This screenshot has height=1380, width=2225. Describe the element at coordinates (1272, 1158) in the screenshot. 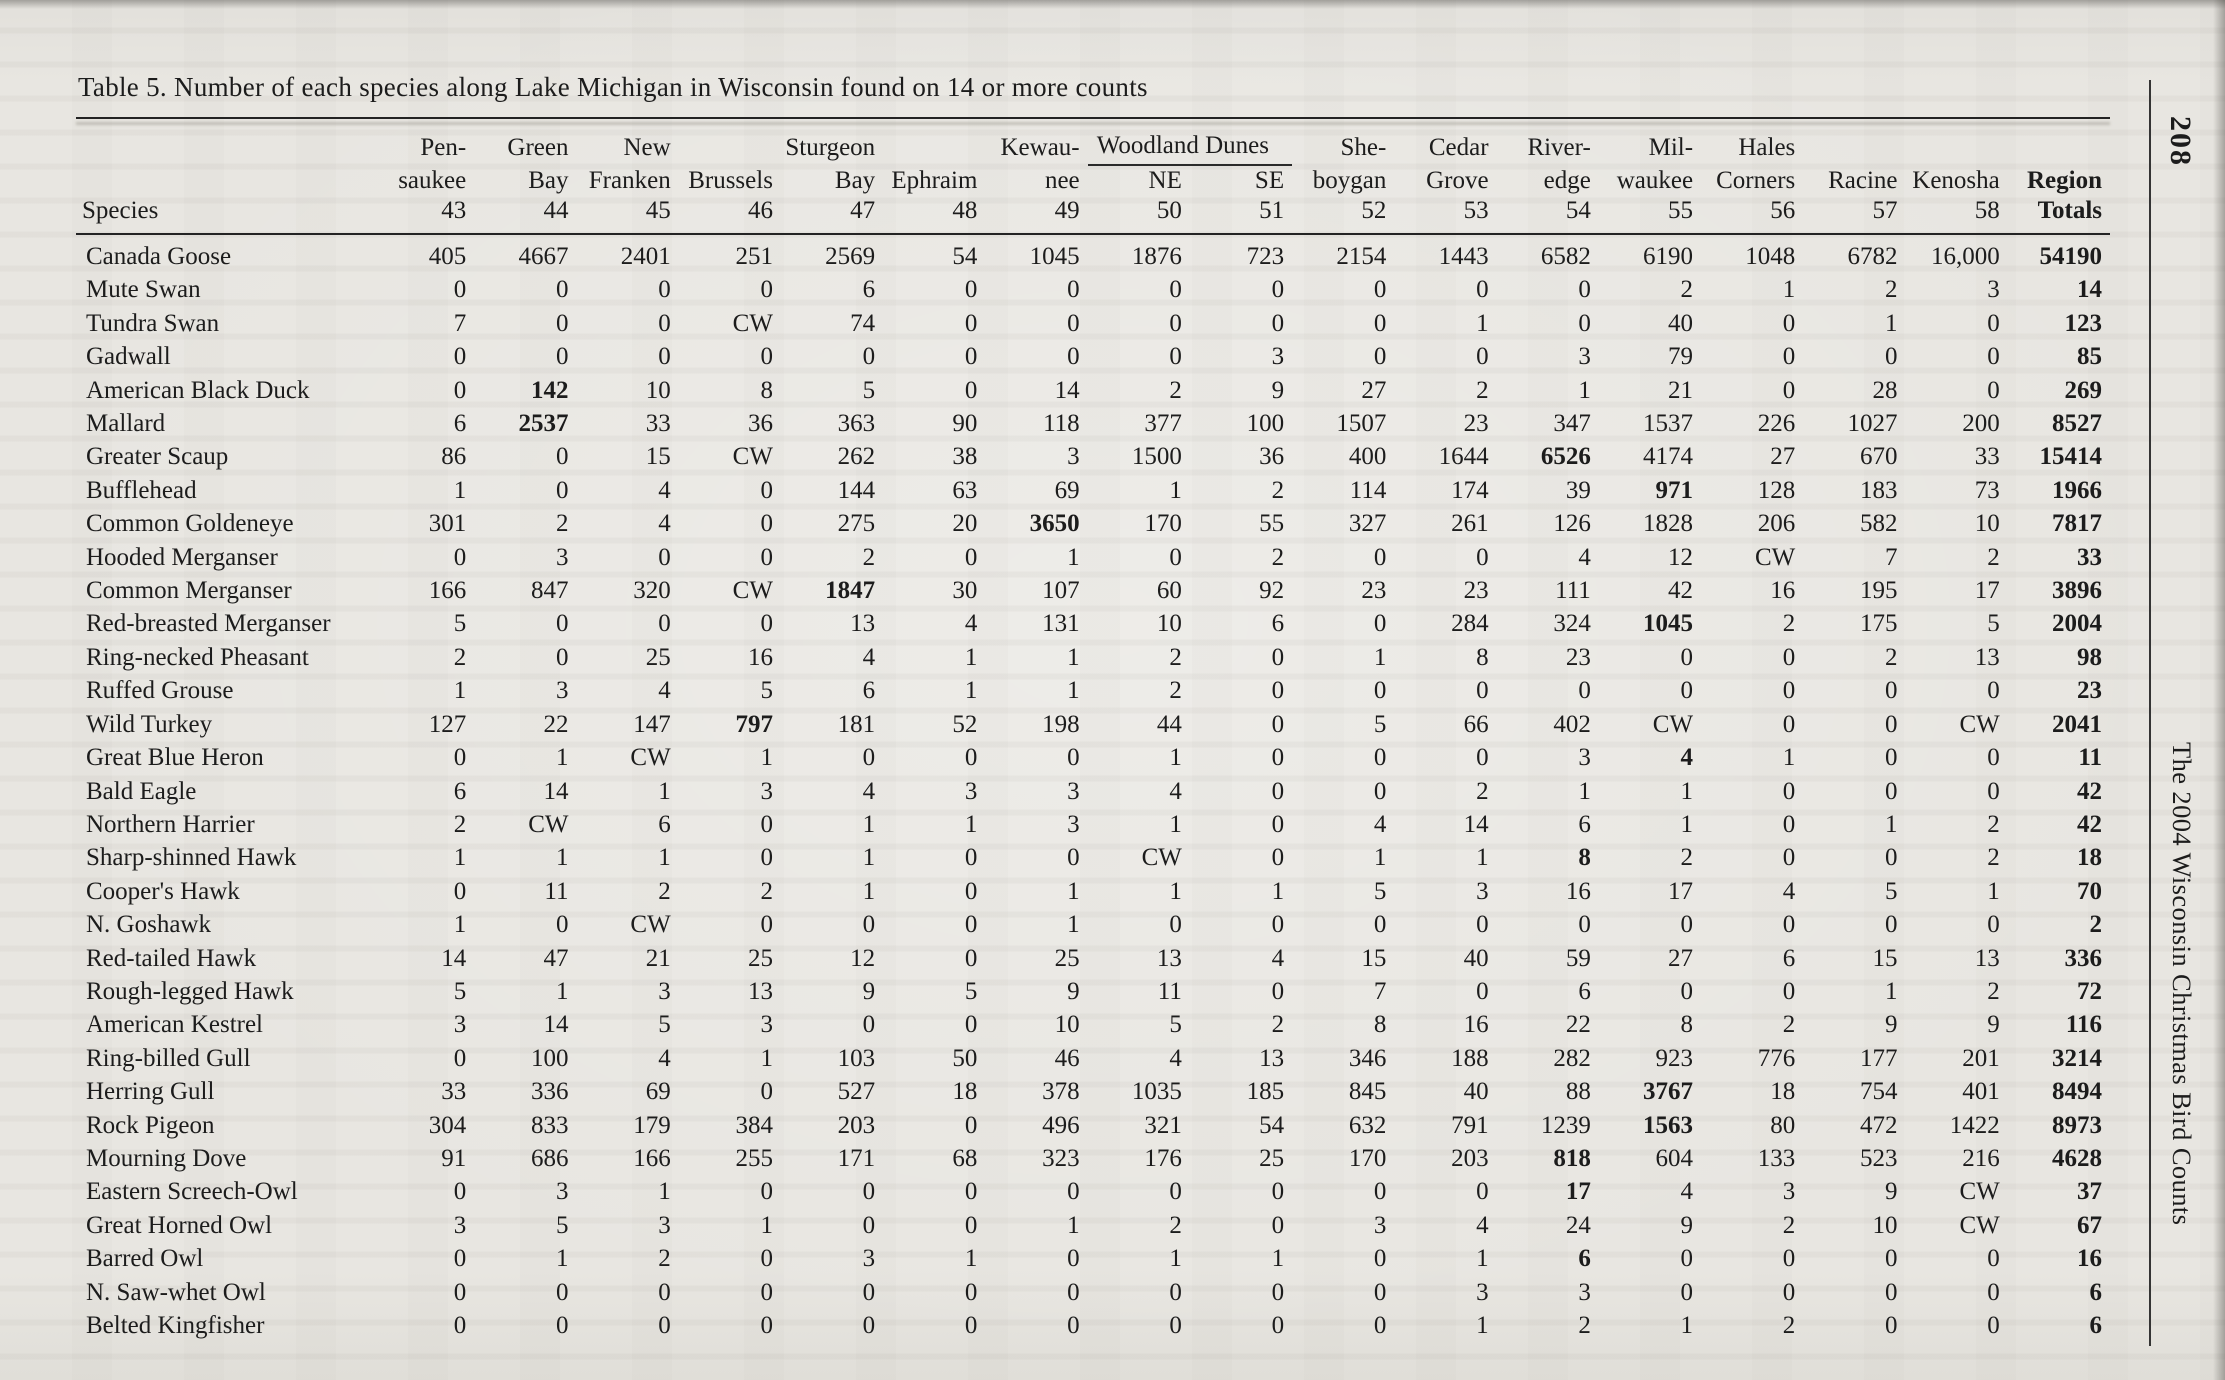

I see `count-cell: 25` at that location.